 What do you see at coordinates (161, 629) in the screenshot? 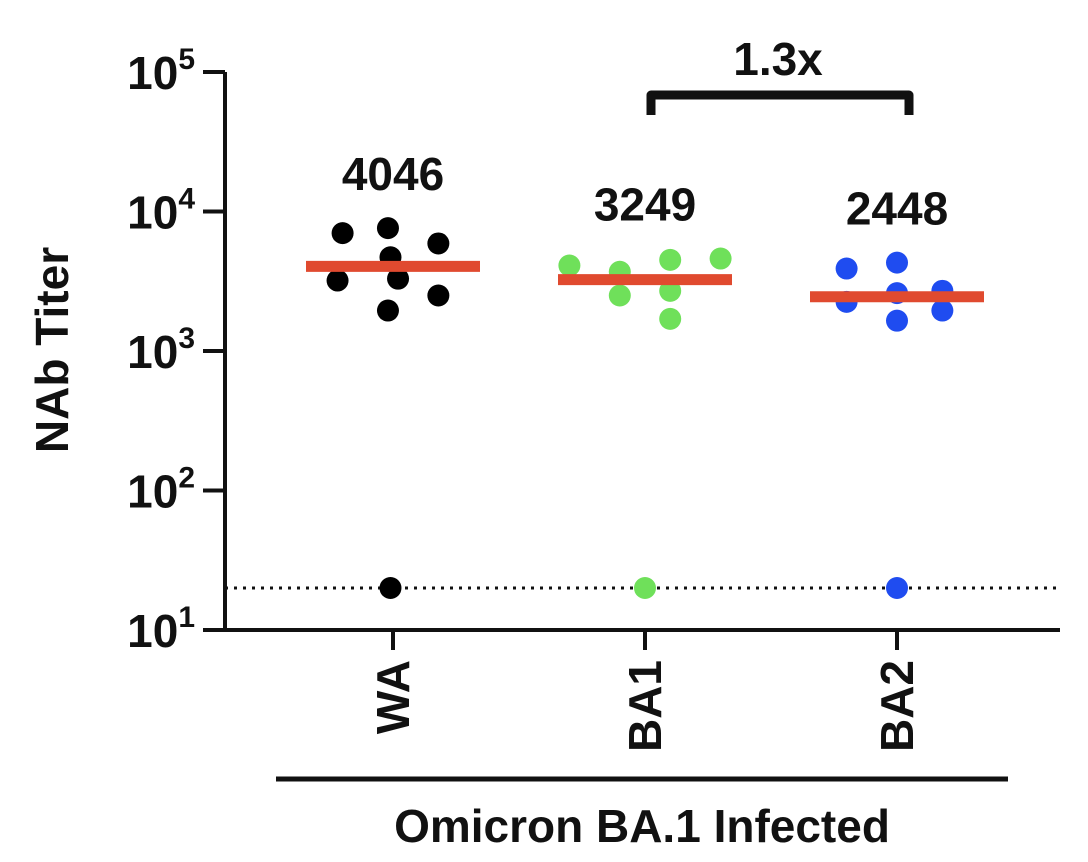
I see `y-tick-label-10: 10¹` at bounding box center [161, 629].